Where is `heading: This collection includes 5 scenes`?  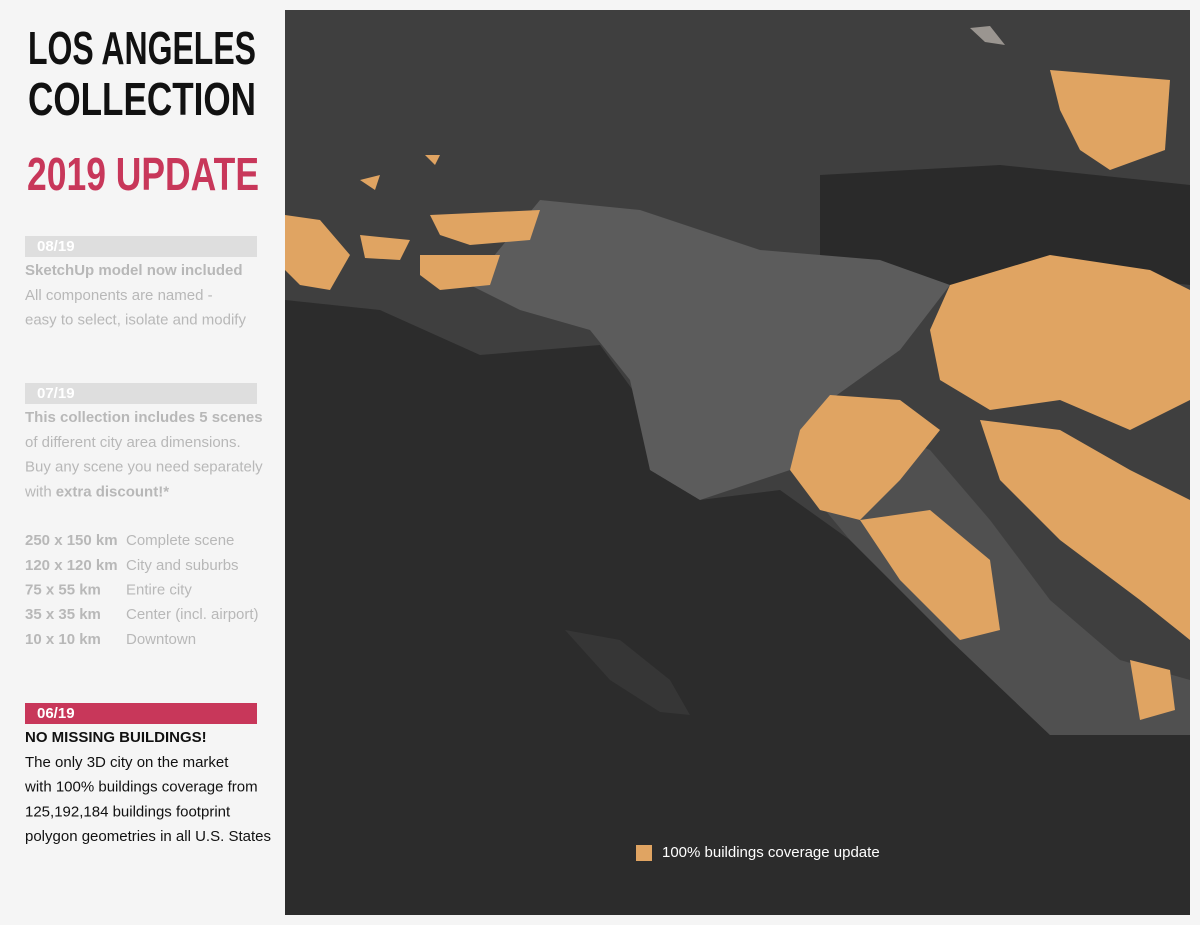
heading: This collection includes 5 scenes is located at coordinates (144, 417).